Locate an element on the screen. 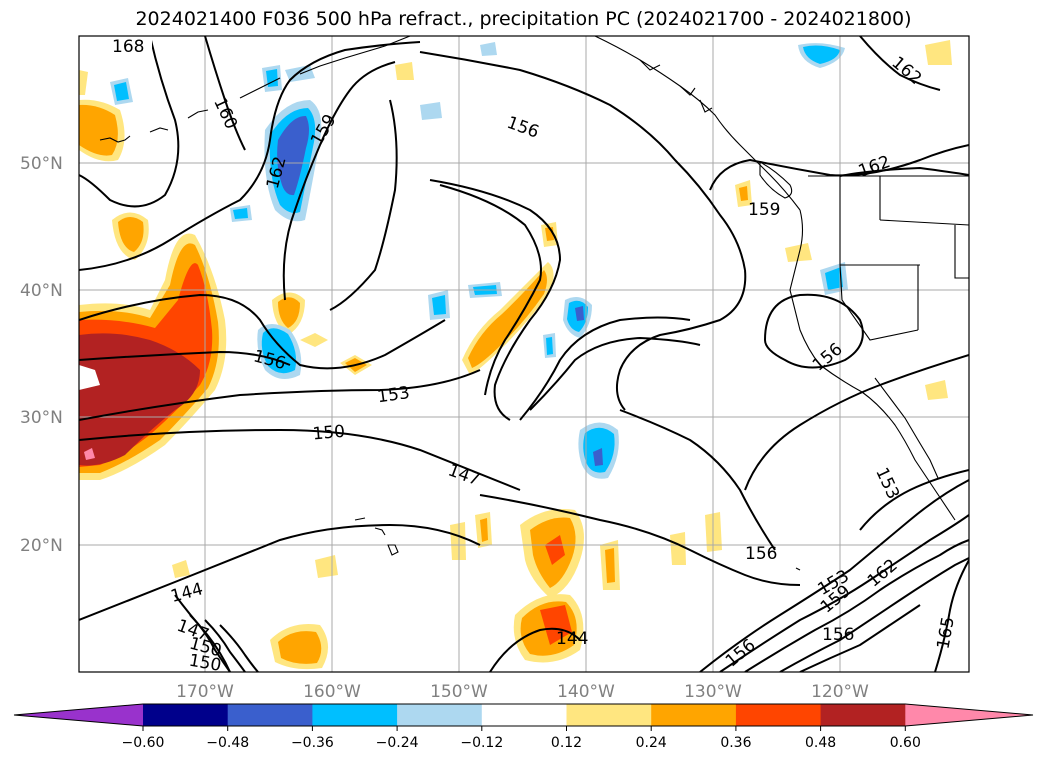 The image size is (1047, 765). colorbar-tick-label: −0.24 is located at coordinates (397, 743).